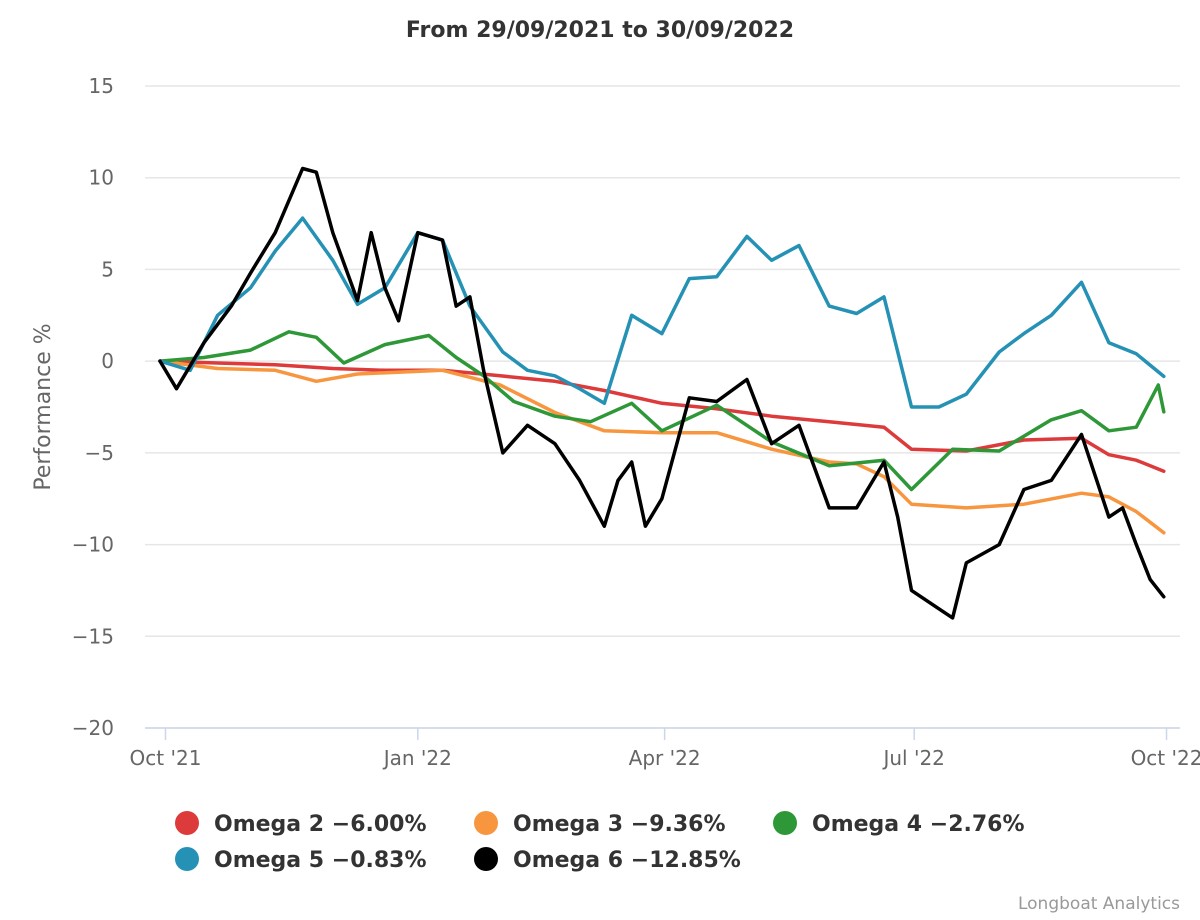  What do you see at coordinates (99, 453) in the screenshot?
I see `y-tick-label: −5` at bounding box center [99, 453].